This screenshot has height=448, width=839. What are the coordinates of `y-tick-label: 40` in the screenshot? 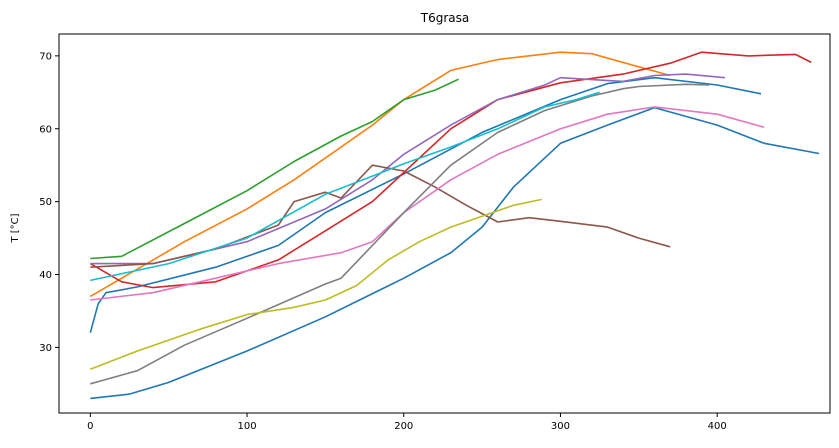 It's located at (45, 275).